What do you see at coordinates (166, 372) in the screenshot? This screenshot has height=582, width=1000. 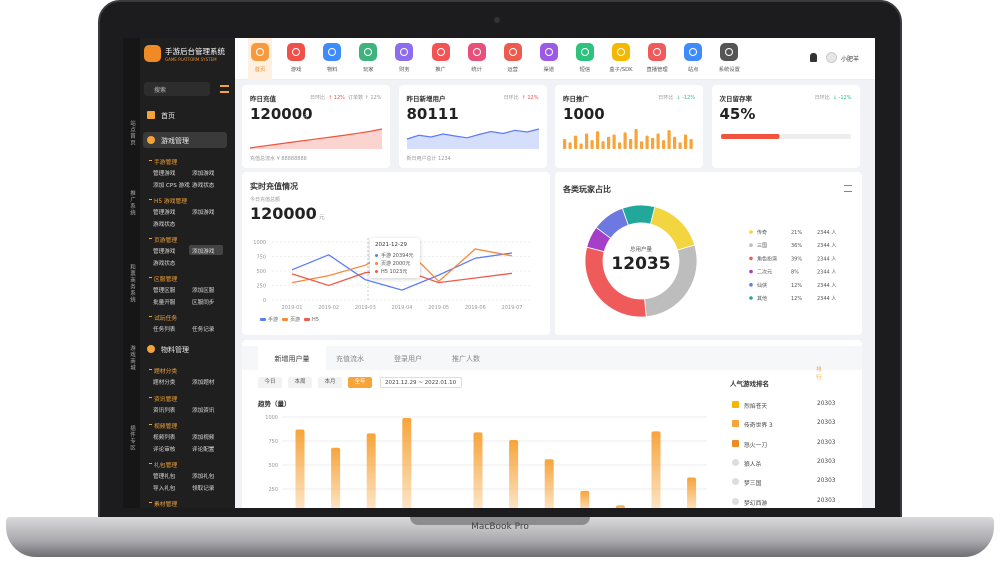 I see `menu-group: 题材分类` at bounding box center [166, 372].